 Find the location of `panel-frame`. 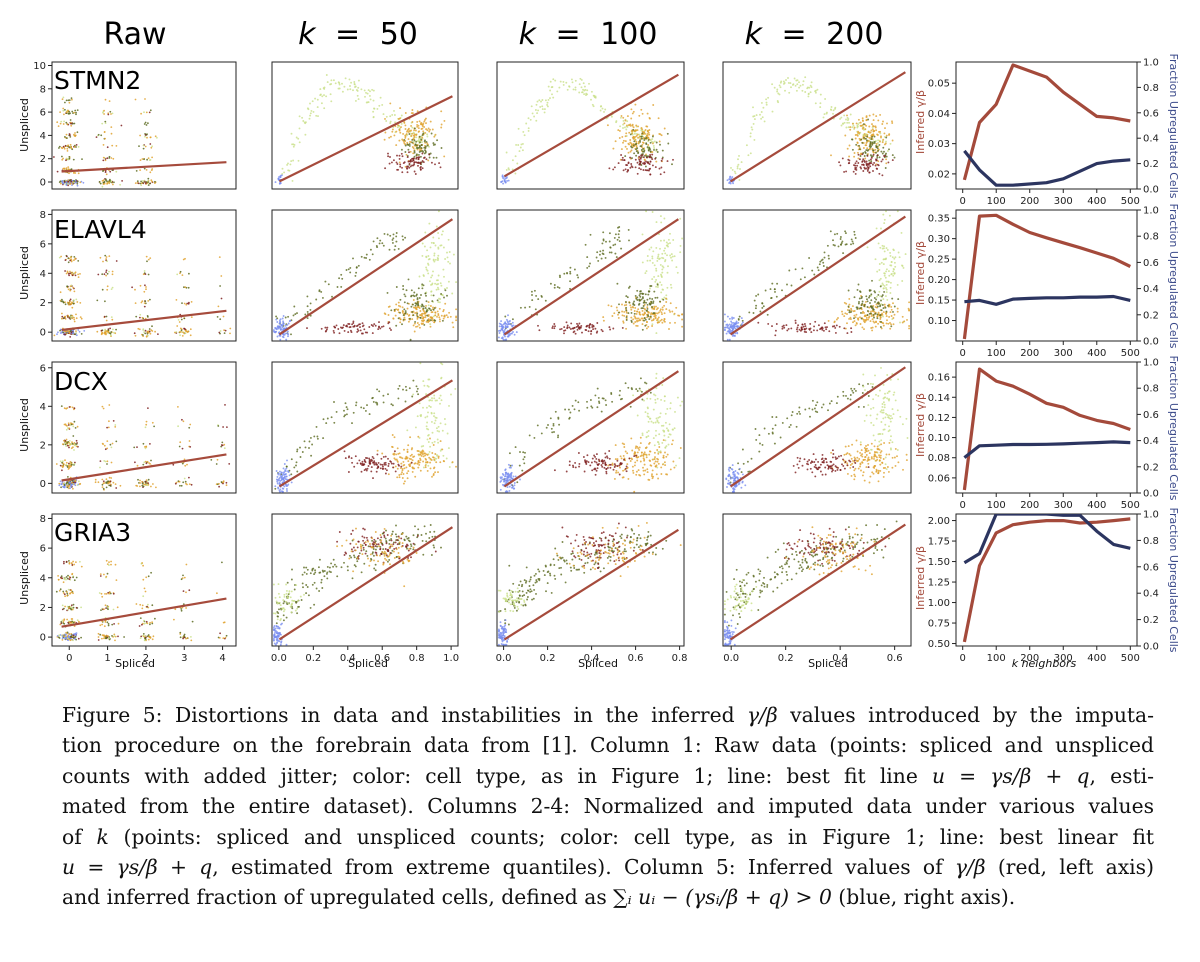

panel-frame is located at coordinates (365, 125).